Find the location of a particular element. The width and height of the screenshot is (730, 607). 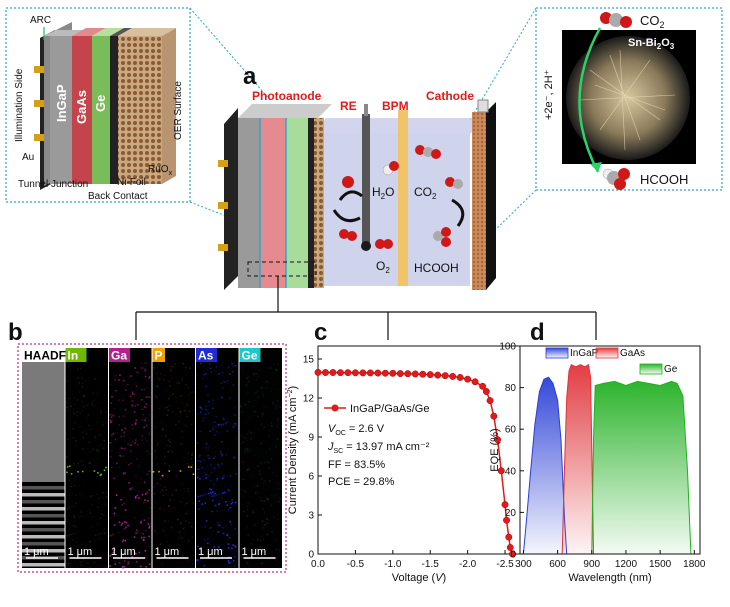

bracket is located at coordinates (366, 308).